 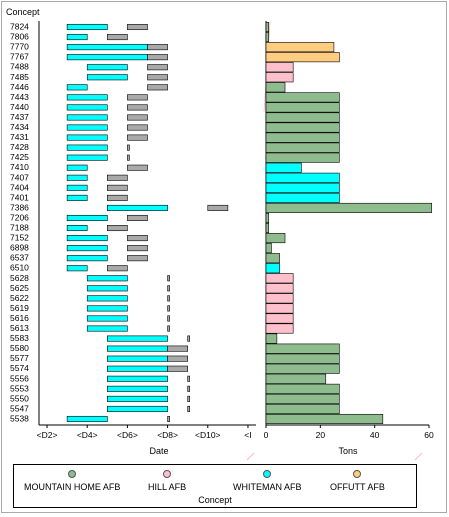 What do you see at coordinates (19, 57) in the screenshot?
I see `category-label: 7767` at bounding box center [19, 57].